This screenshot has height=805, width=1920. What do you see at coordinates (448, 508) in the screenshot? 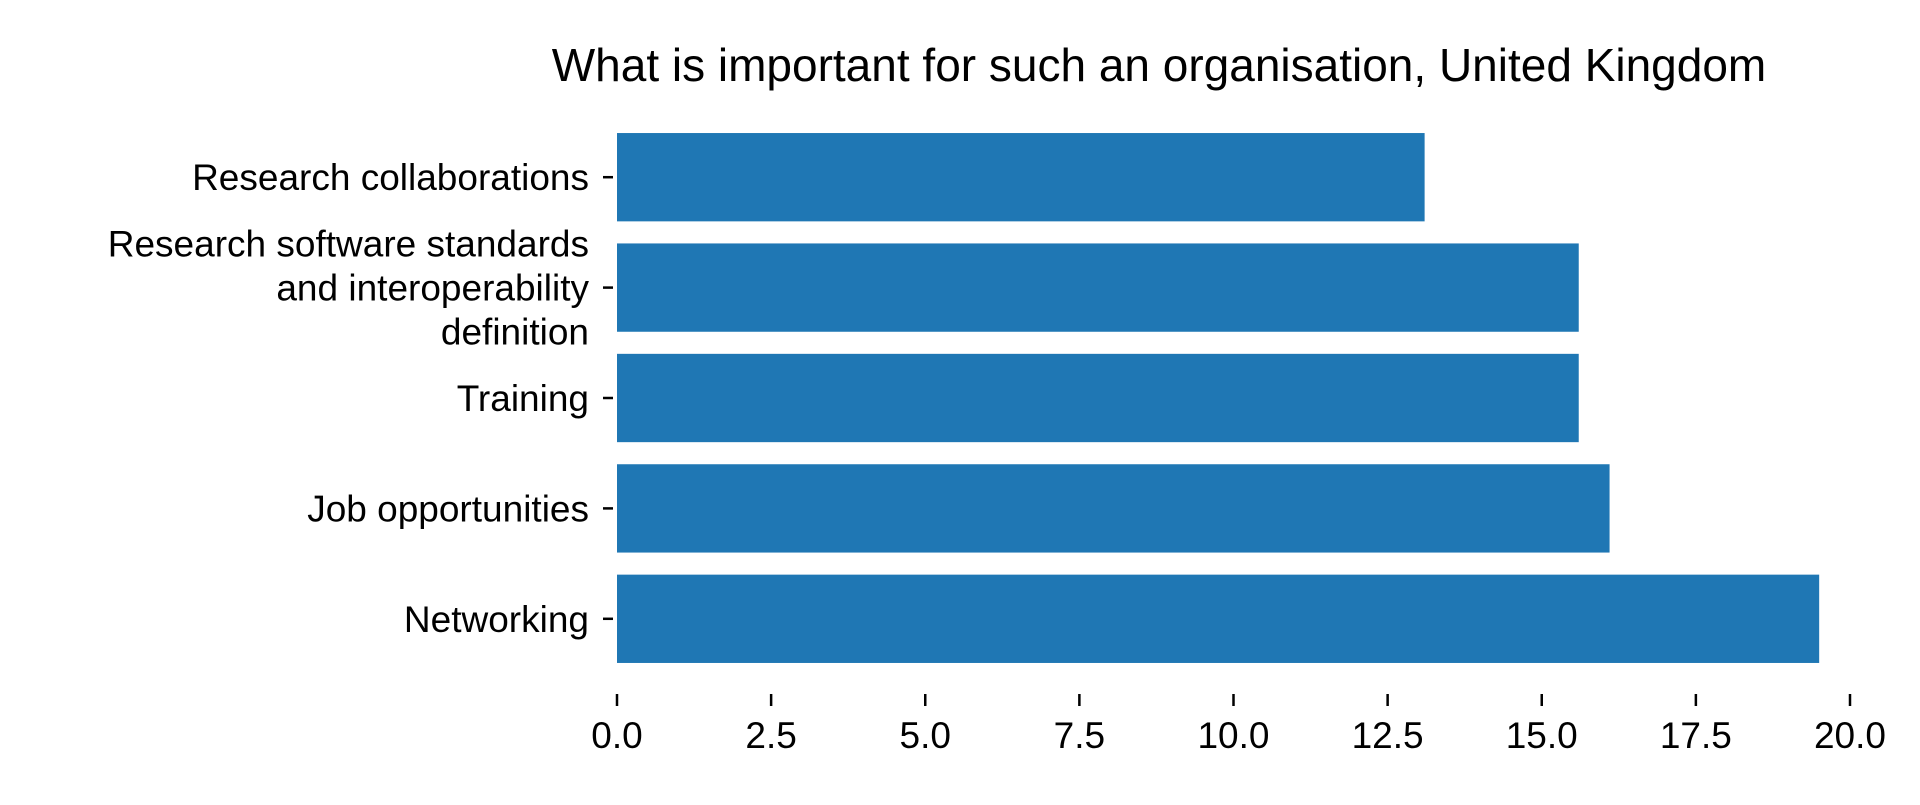
I see `y-tick-label: Job opportunities` at bounding box center [448, 508].